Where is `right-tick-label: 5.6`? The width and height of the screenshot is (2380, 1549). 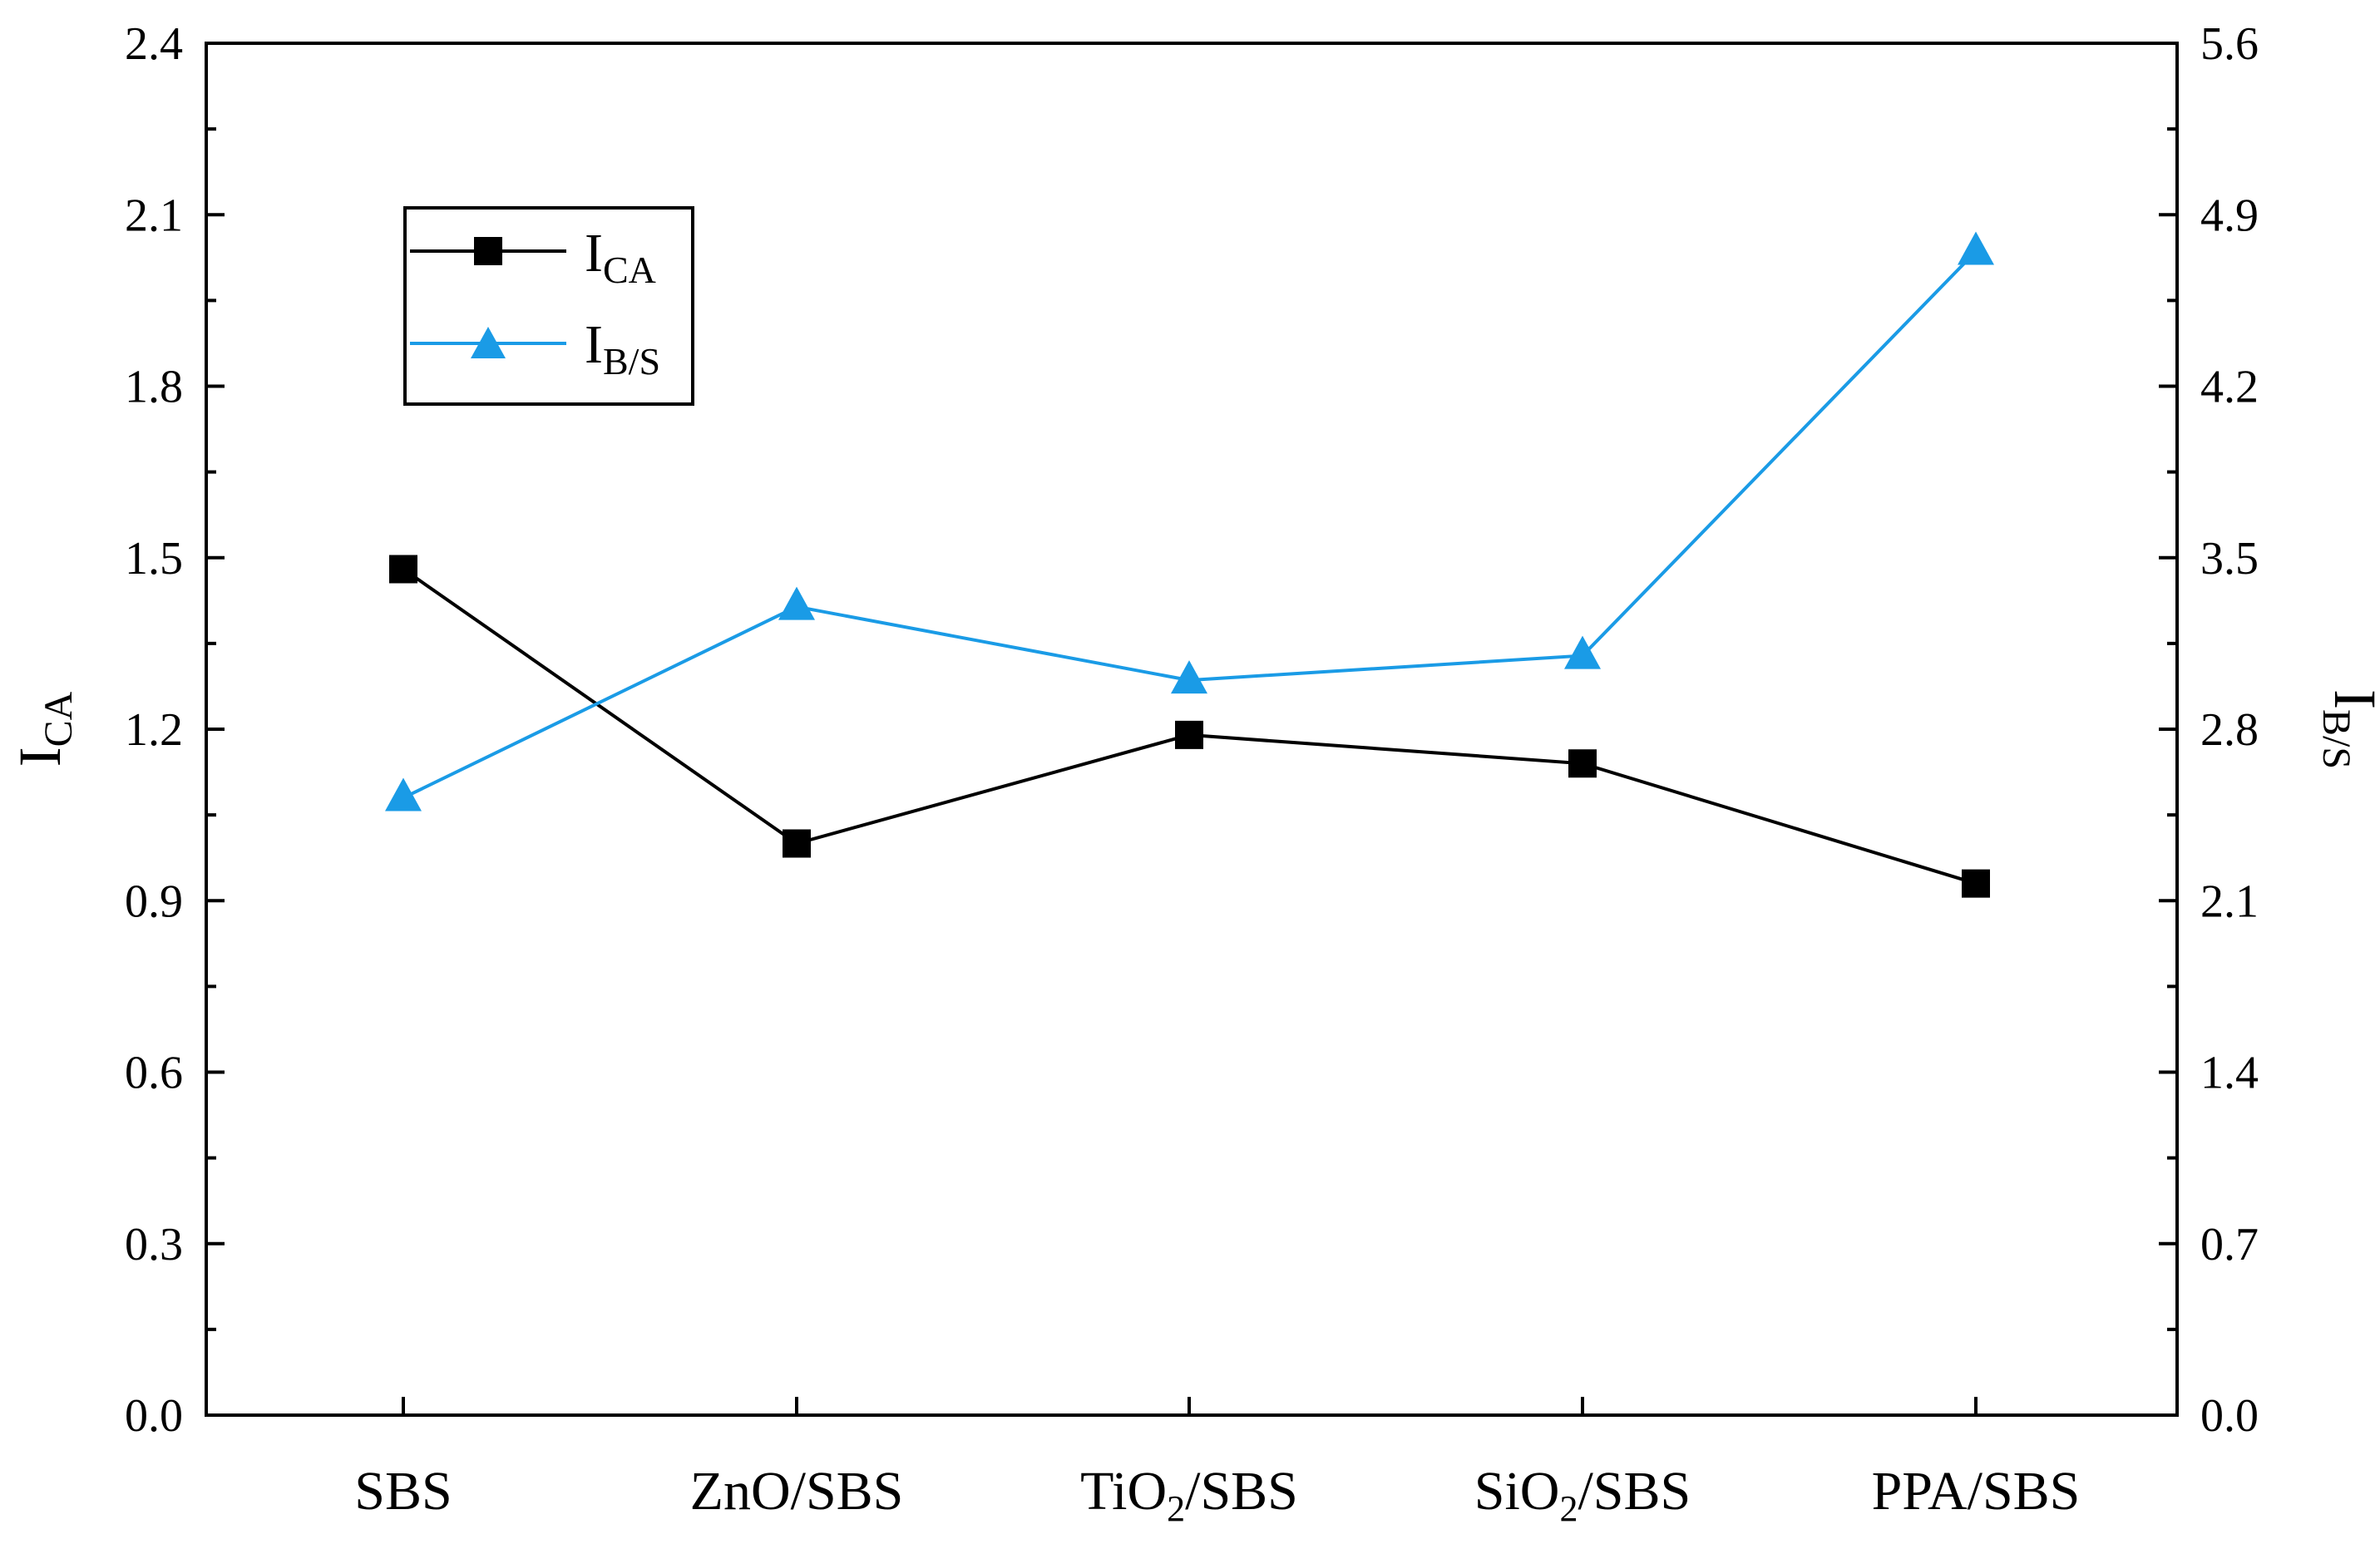
right-tick-label: 5.6 is located at coordinates (2229, 44).